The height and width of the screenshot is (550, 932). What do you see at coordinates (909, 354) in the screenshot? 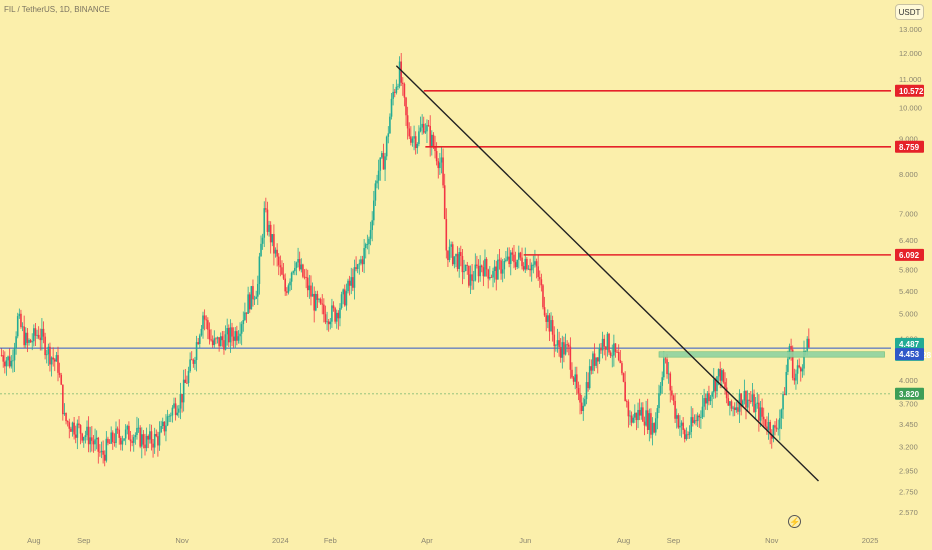
I see `price-tag-box` at bounding box center [909, 354].